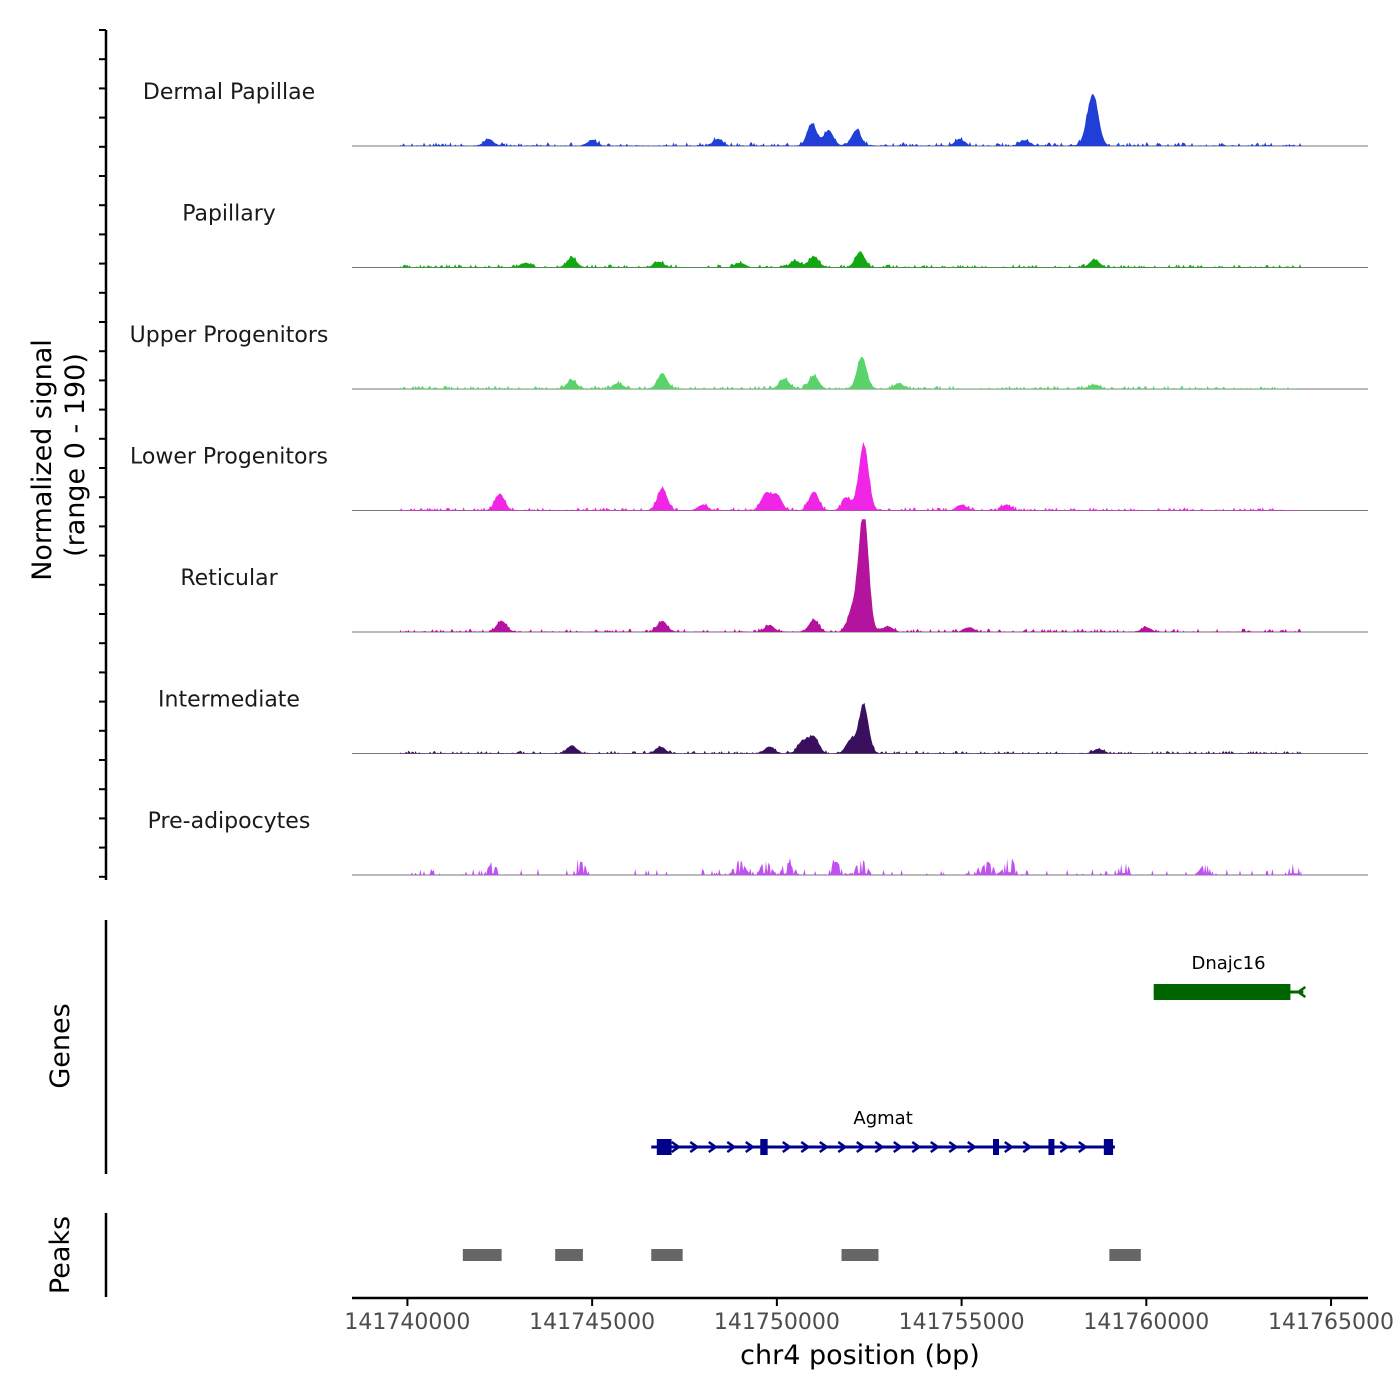 This screenshot has width=1400, height=1400. I want to click on track-label: Reticular, so click(229, 578).